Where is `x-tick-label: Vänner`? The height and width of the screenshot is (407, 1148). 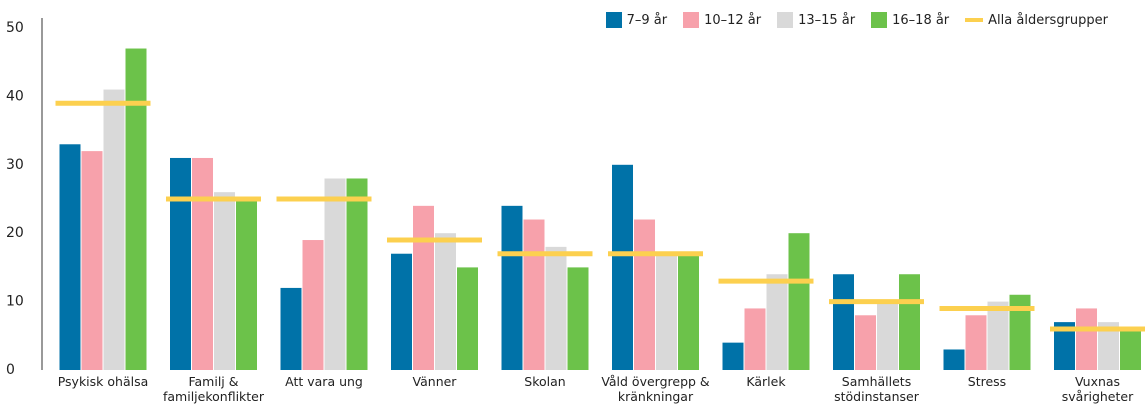 x-tick-label: Vänner is located at coordinates (434, 381).